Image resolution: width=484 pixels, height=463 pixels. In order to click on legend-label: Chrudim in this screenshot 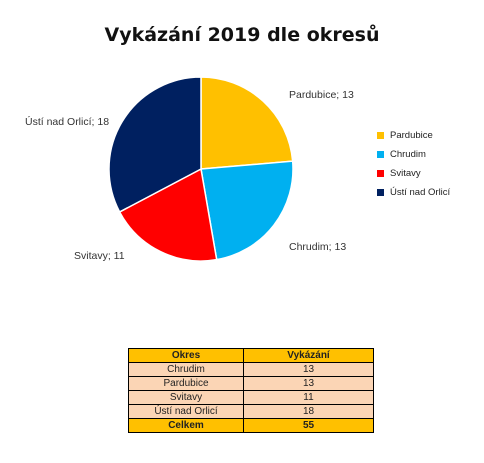, I will do `click(408, 154)`.